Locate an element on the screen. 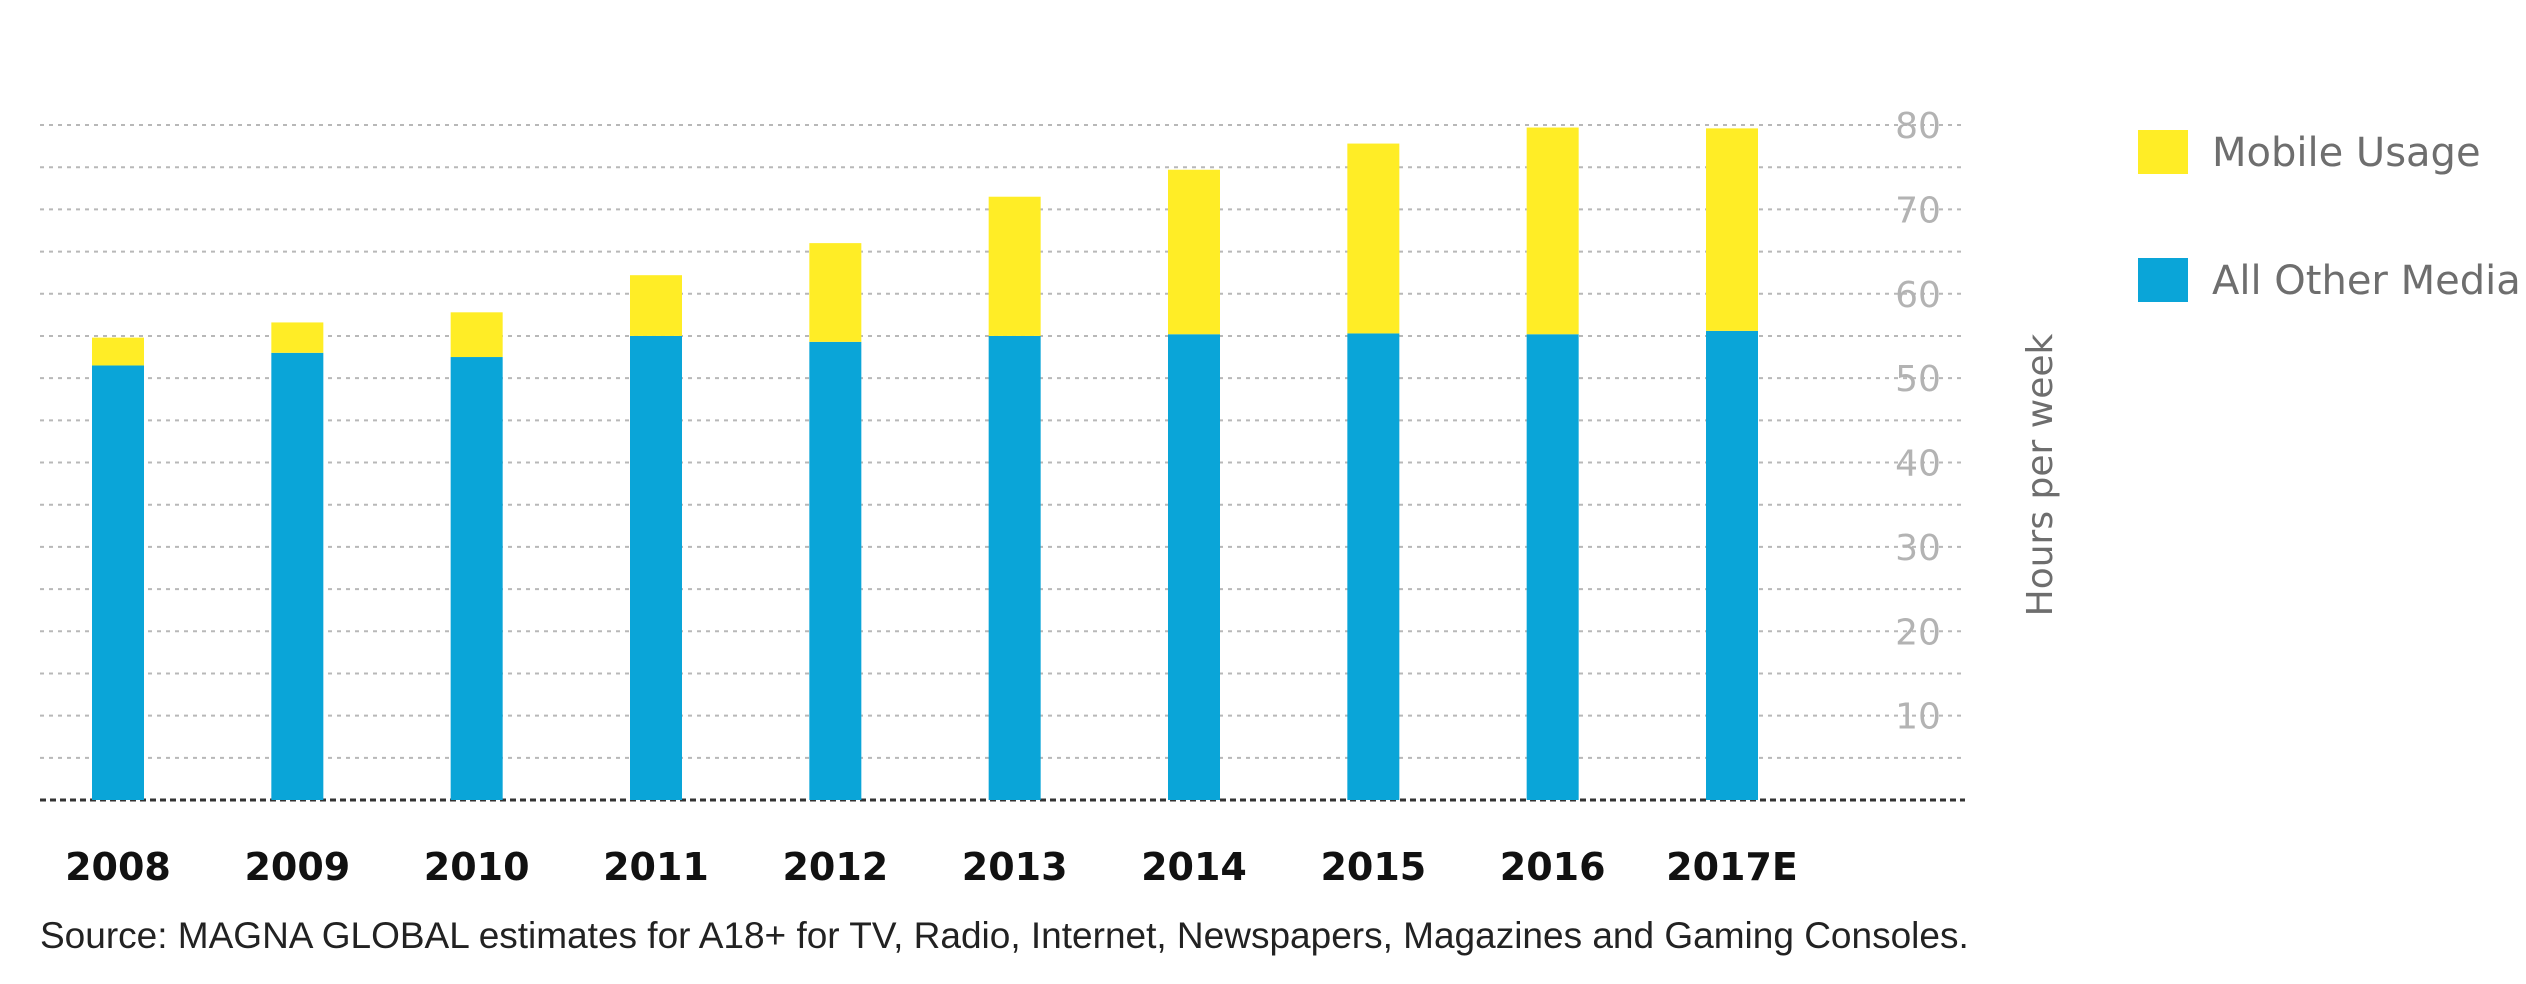 The image size is (2526, 984). x-tick-label: 2009 is located at coordinates (297, 867).